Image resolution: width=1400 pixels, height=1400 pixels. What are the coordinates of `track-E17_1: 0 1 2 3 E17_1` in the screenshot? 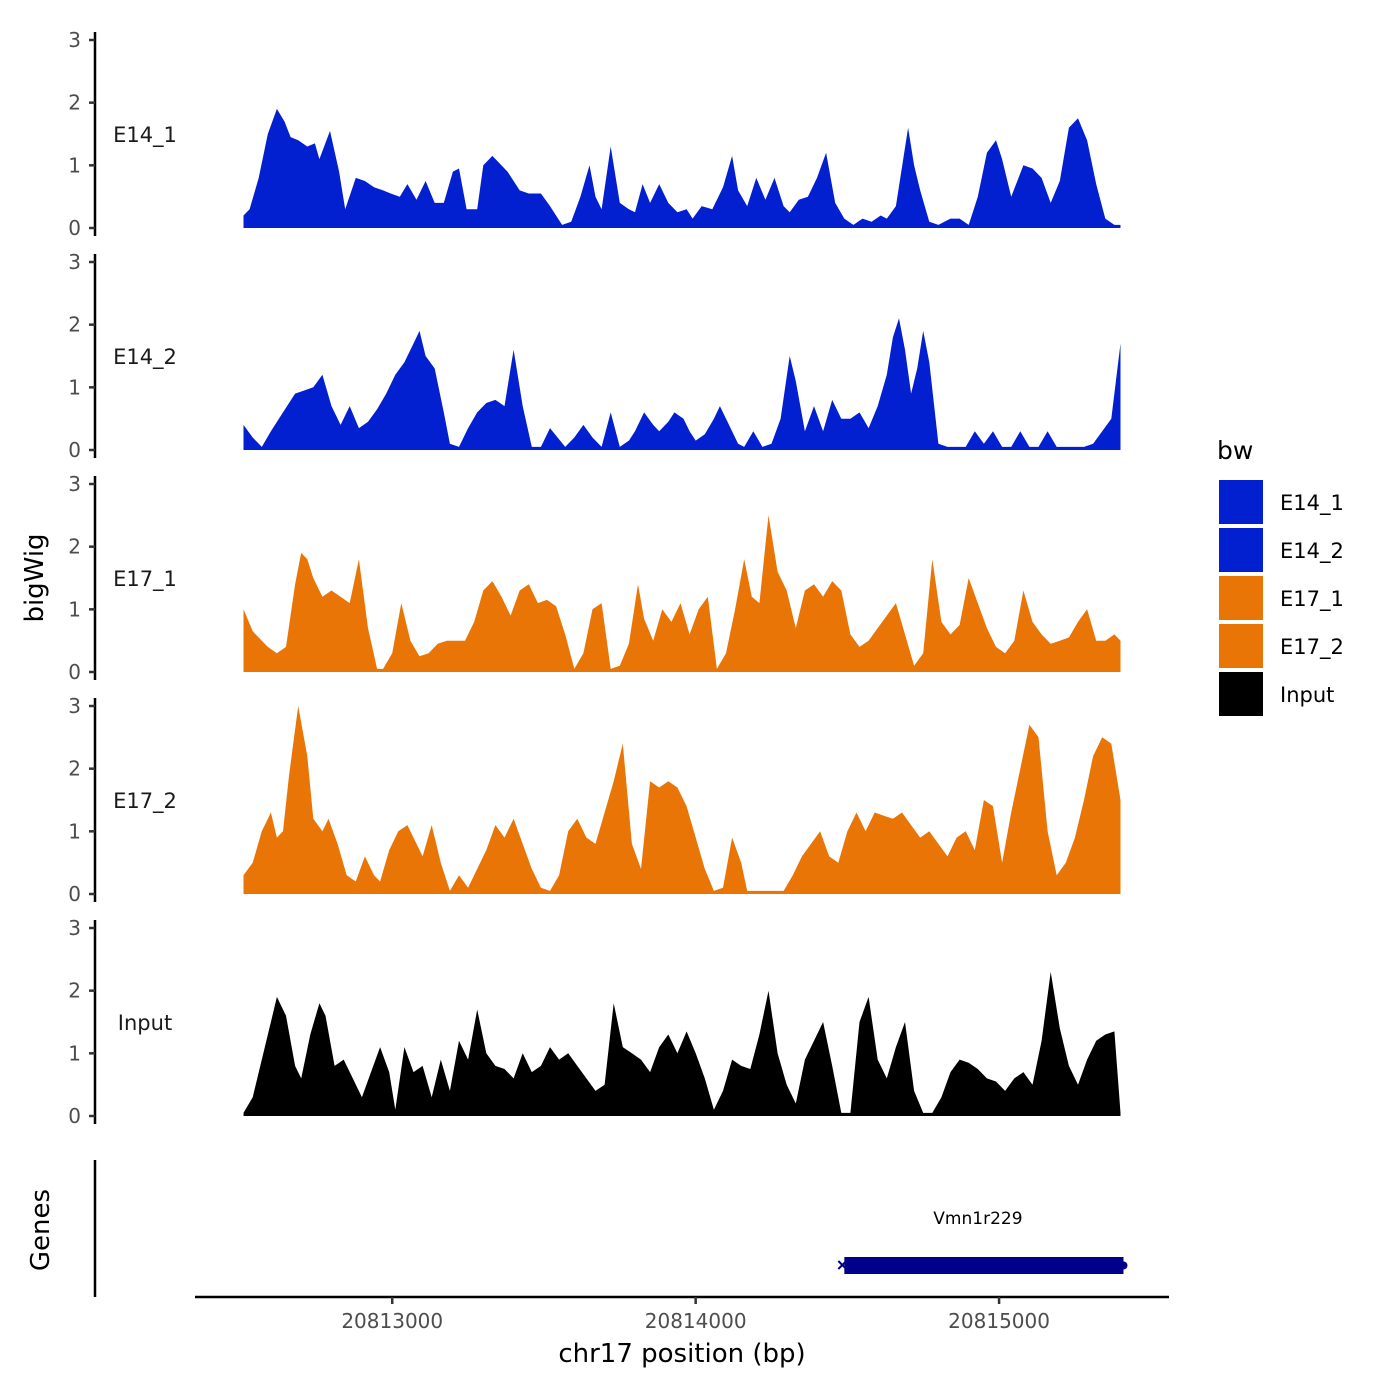 It's located at (594, 578).